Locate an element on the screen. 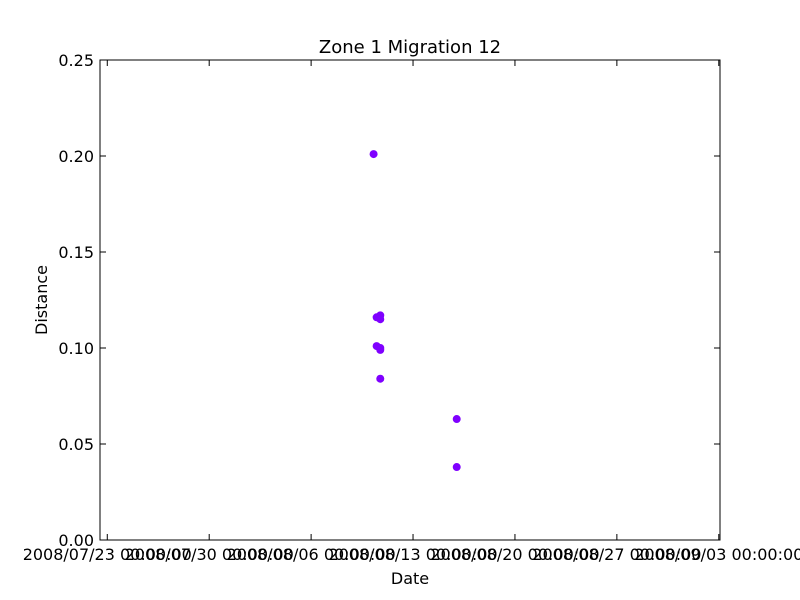 This screenshot has height=600, width=800. y-tick-label: 0.05 is located at coordinates (76, 444).